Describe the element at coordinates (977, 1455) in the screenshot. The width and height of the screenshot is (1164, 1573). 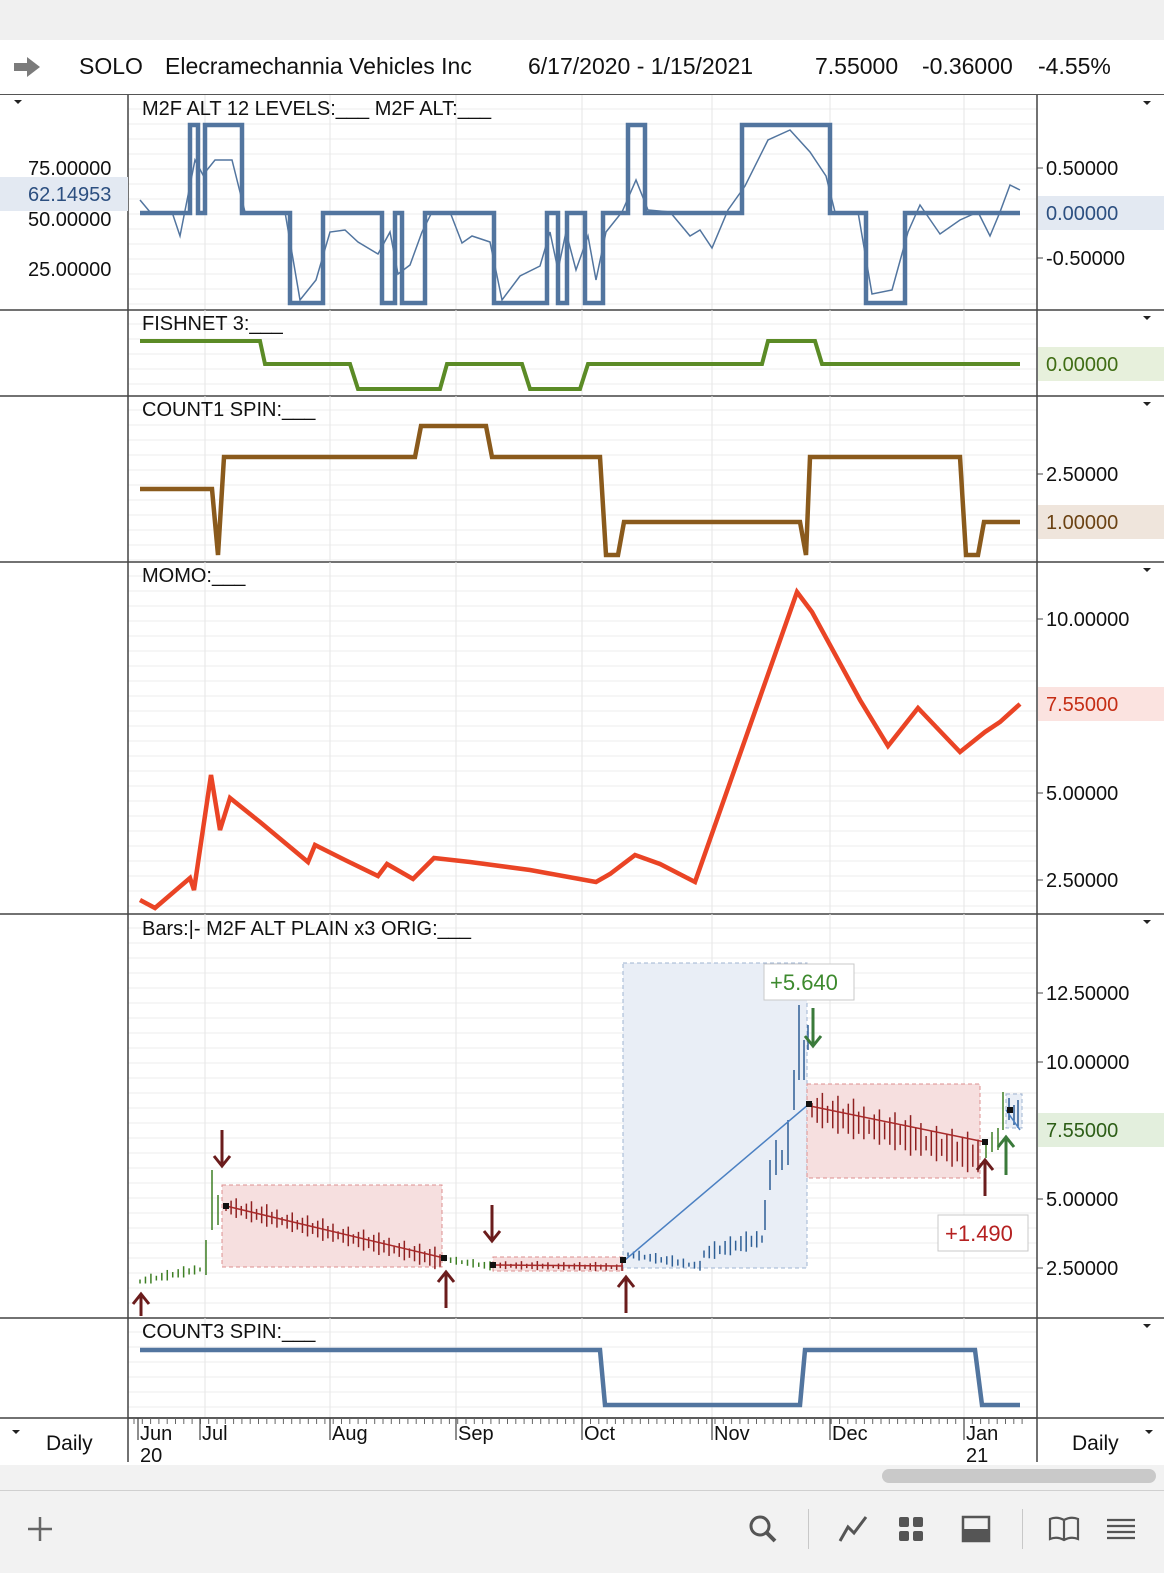
I see `x-tick-label: 21` at that location.